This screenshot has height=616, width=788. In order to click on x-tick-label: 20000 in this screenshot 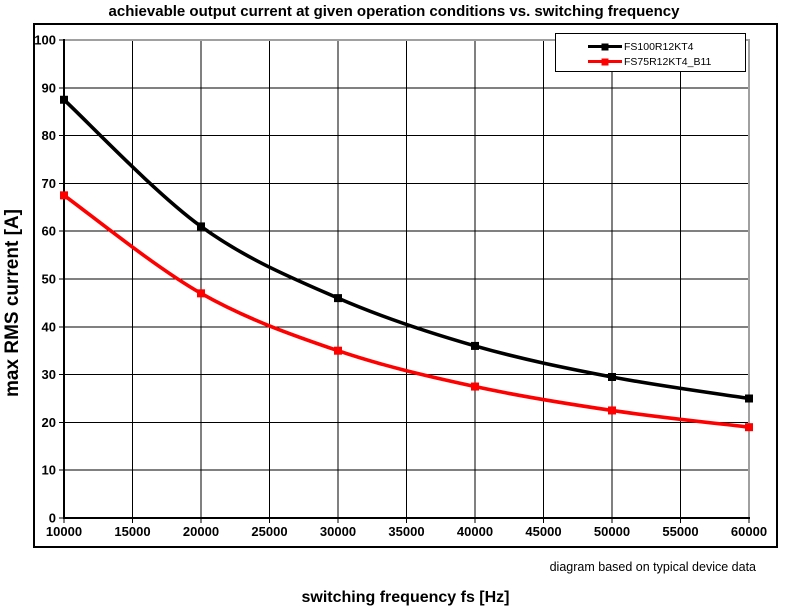, I will do `click(201, 531)`.